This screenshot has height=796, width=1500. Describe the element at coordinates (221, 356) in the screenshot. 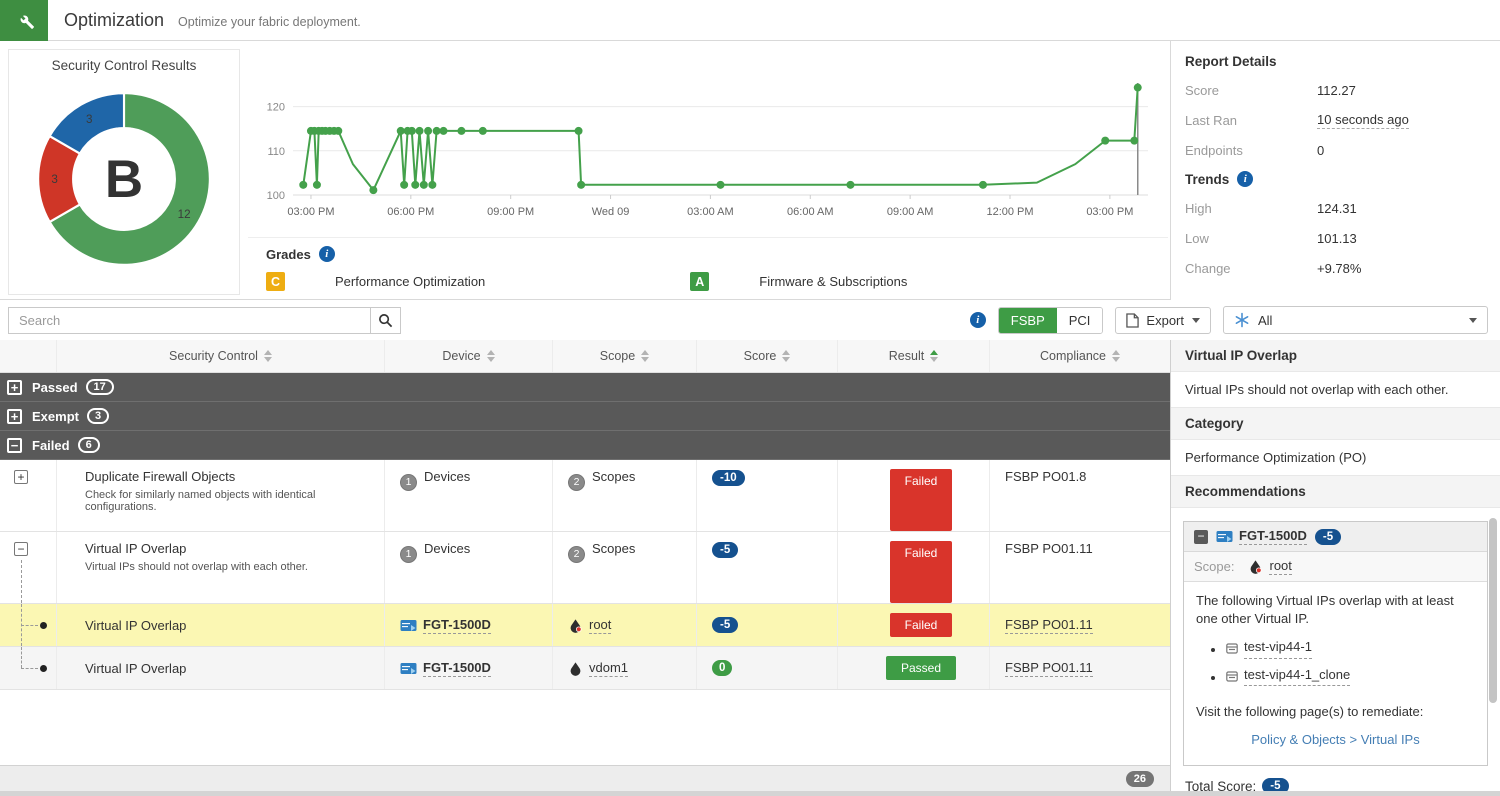

I see `column-header-security-control: Security Control` at that location.